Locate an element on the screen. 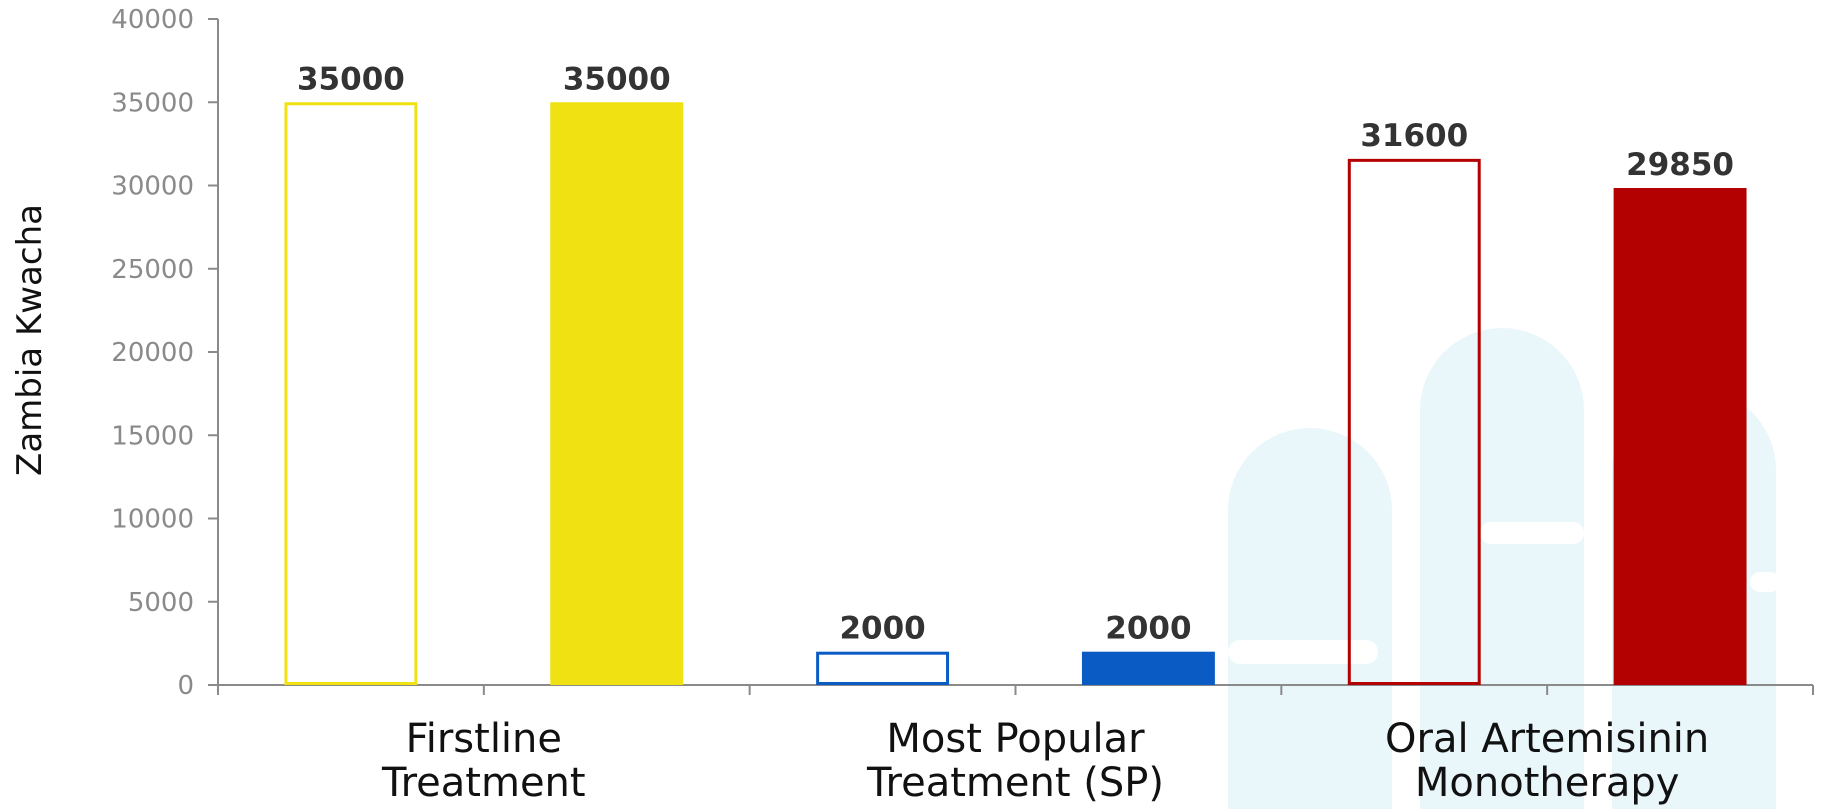  y-axis: 0 5000 10000 15000 20000 25000 30000 35000 40000 is located at coordinates (165, 353).